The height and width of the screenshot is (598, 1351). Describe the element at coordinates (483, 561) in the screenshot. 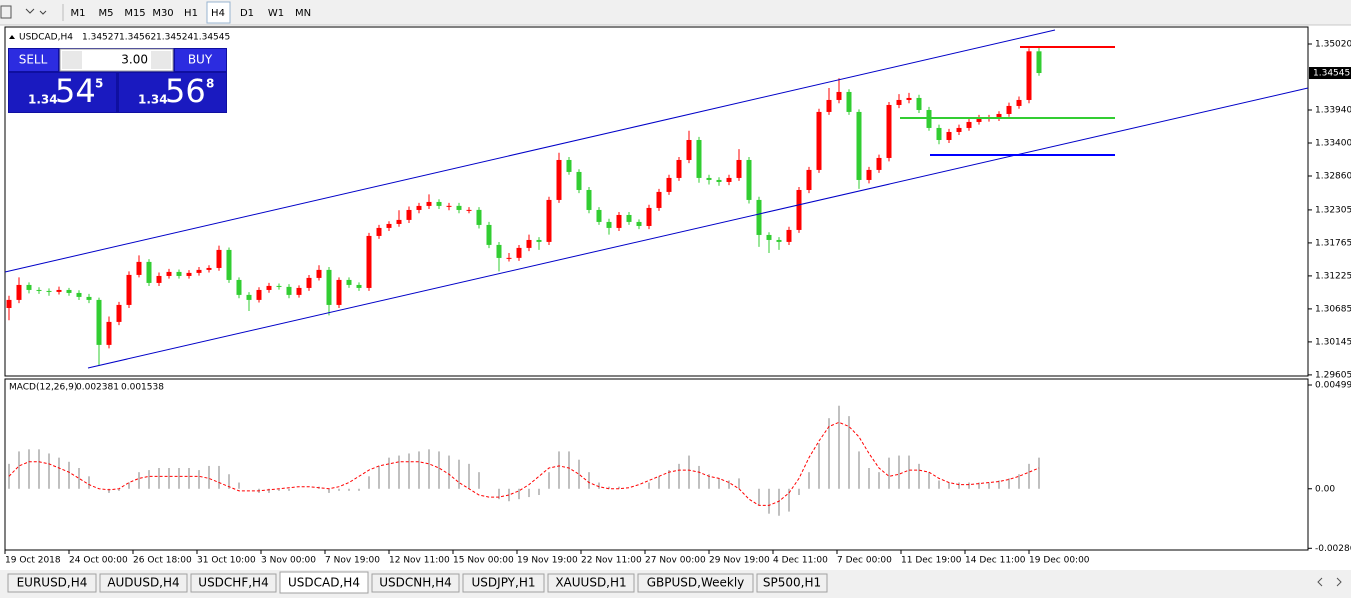

I see `x-tick-label: 15 Nov 00:00` at that location.